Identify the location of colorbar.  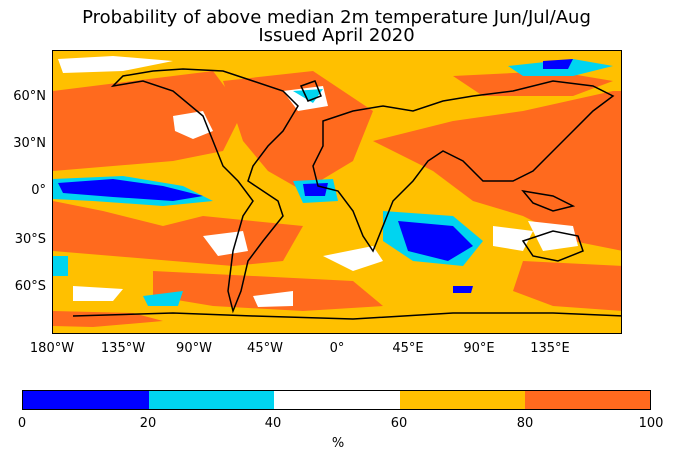
(336, 400).